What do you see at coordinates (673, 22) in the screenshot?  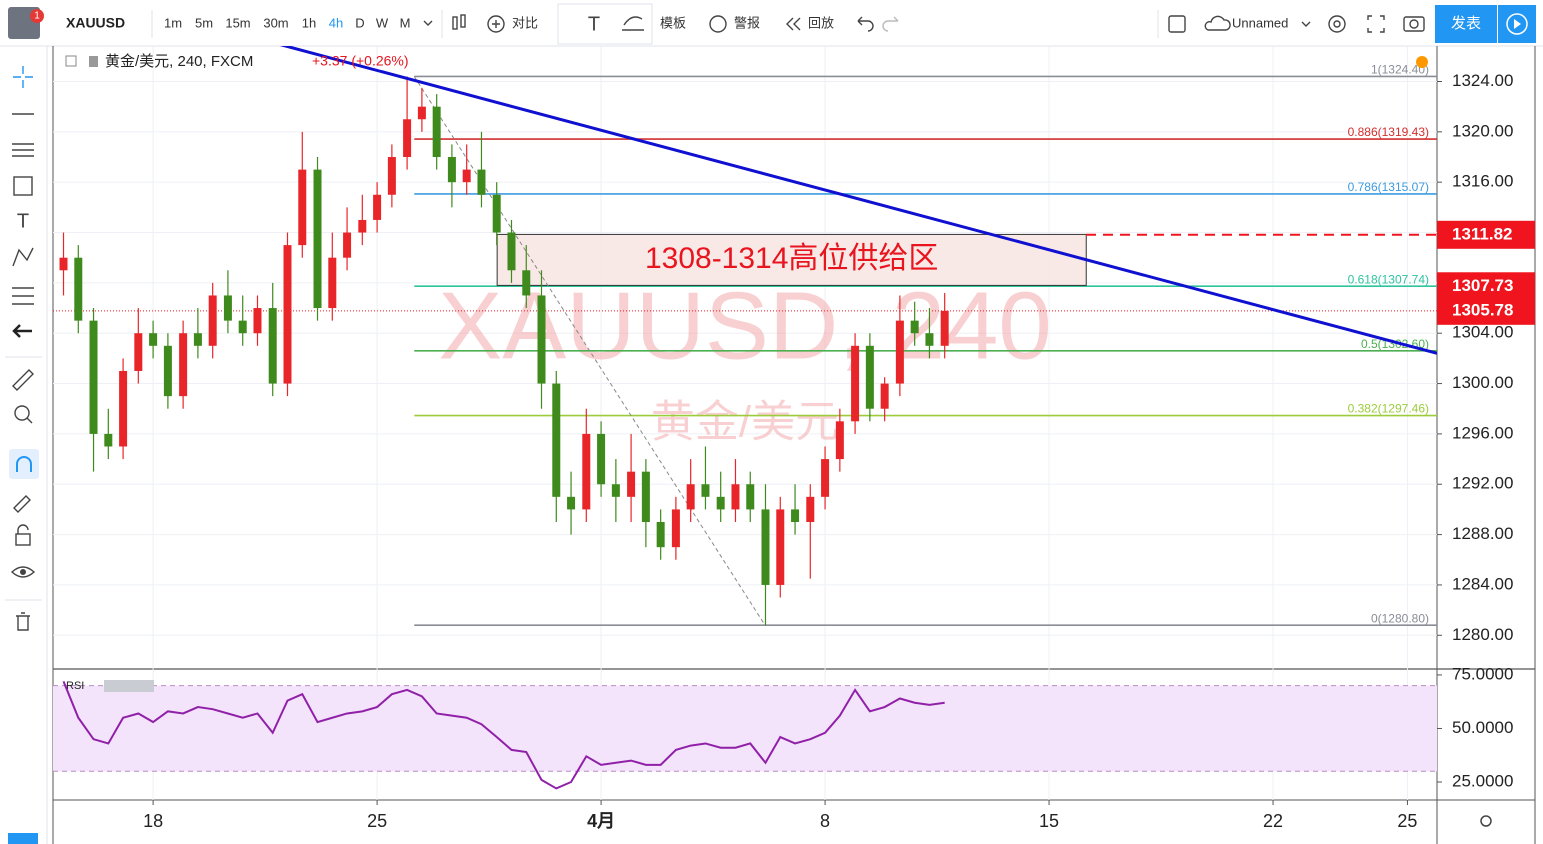 I see `template-button: 模板` at bounding box center [673, 22].